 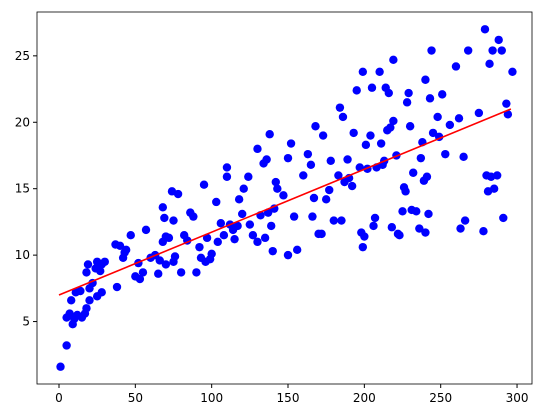 I want to click on y-tick-label: 25, so click(x=22, y=56).